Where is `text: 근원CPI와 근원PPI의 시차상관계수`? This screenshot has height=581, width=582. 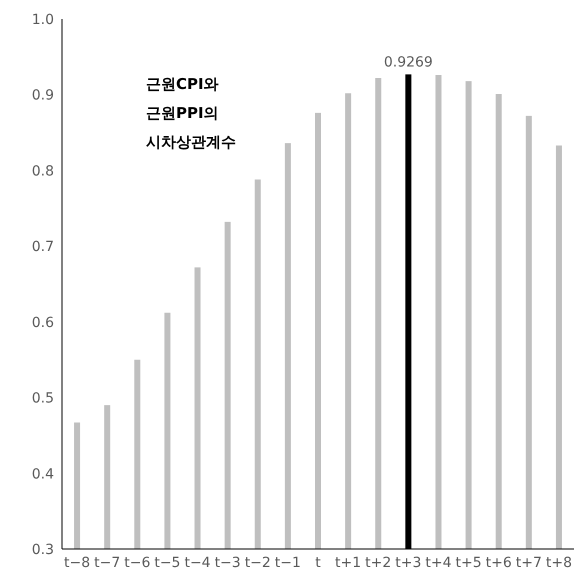
text: 근원CPI와 근원PPI의 시차상관계수 is located at coordinates (191, 113).